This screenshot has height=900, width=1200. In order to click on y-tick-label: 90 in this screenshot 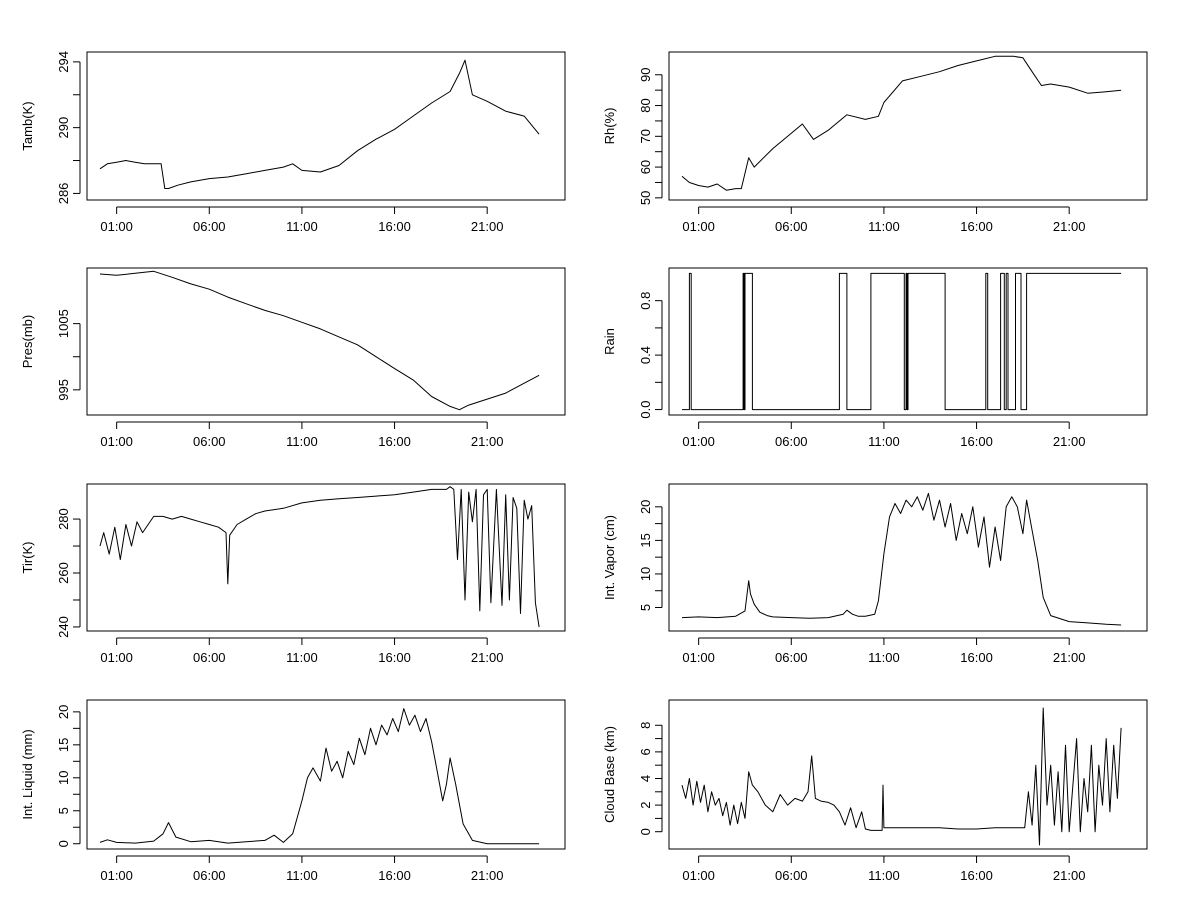, I will do `click(645, 75)`.